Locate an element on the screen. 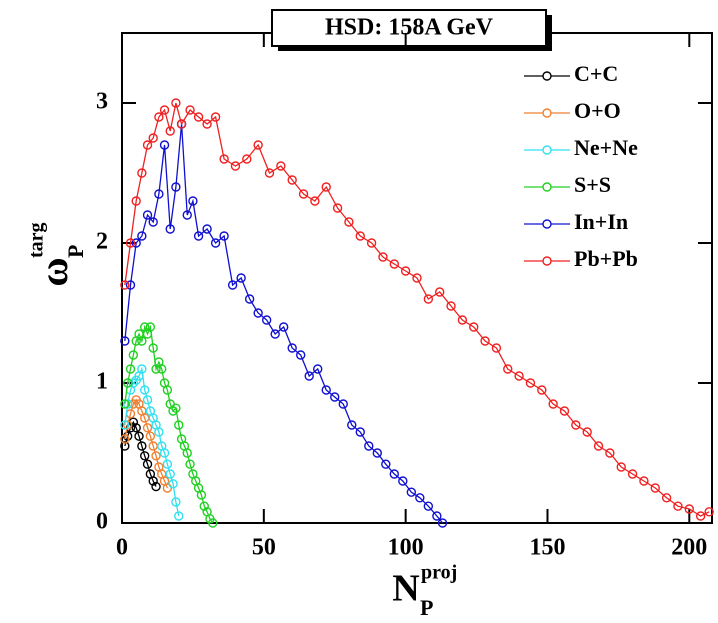 The image size is (718, 623). legend-label: C+C is located at coordinates (596, 73).